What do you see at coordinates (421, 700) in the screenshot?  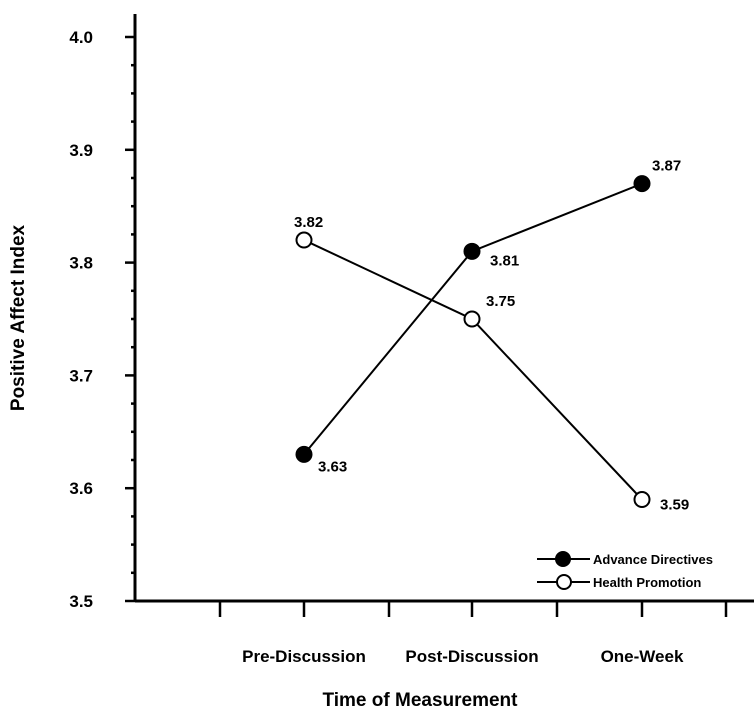 I see `x-axis-title: Time of Measurement` at bounding box center [421, 700].